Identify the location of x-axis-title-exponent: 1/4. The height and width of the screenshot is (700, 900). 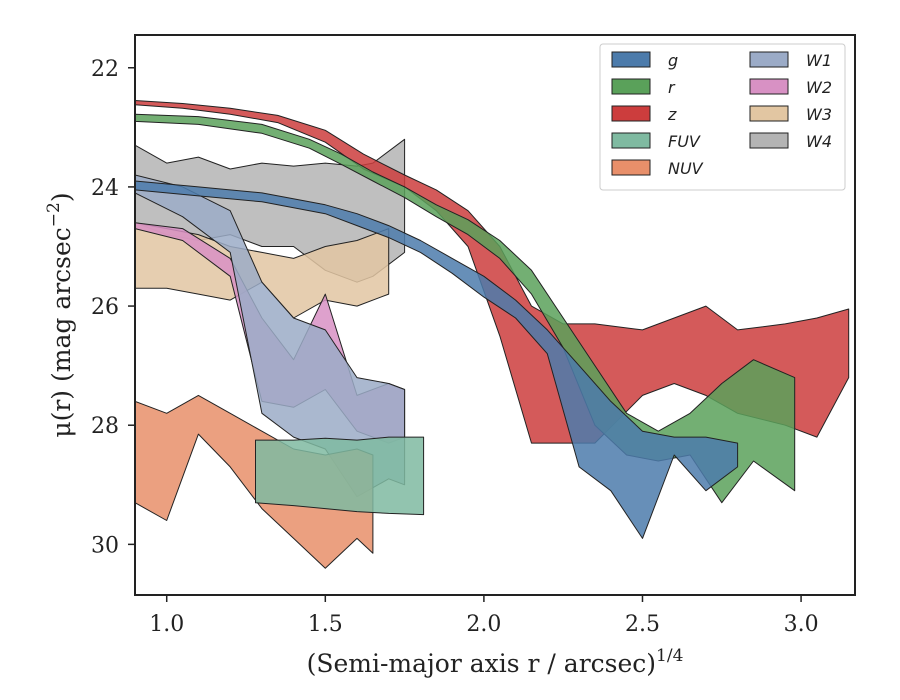
(669, 656).